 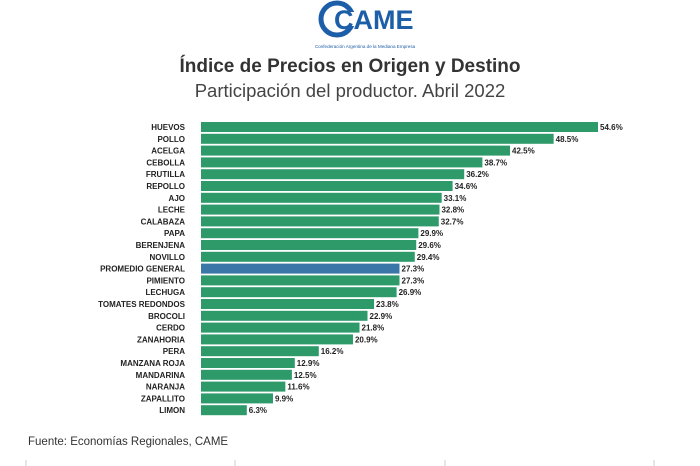 I want to click on value-label: 54.6%, so click(x=611, y=127).